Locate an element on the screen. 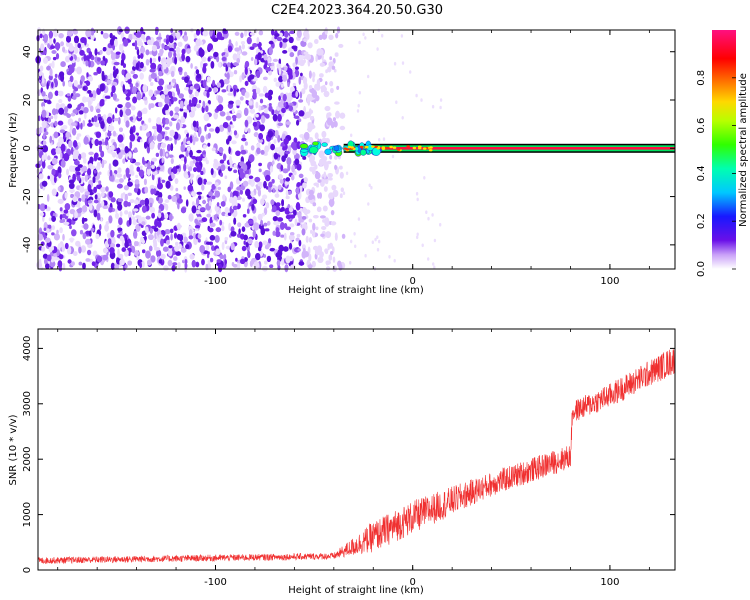 Image resolution: width=750 pixels, height=600 pixels. colorbar-tick-label: 0.6 is located at coordinates (701, 126).